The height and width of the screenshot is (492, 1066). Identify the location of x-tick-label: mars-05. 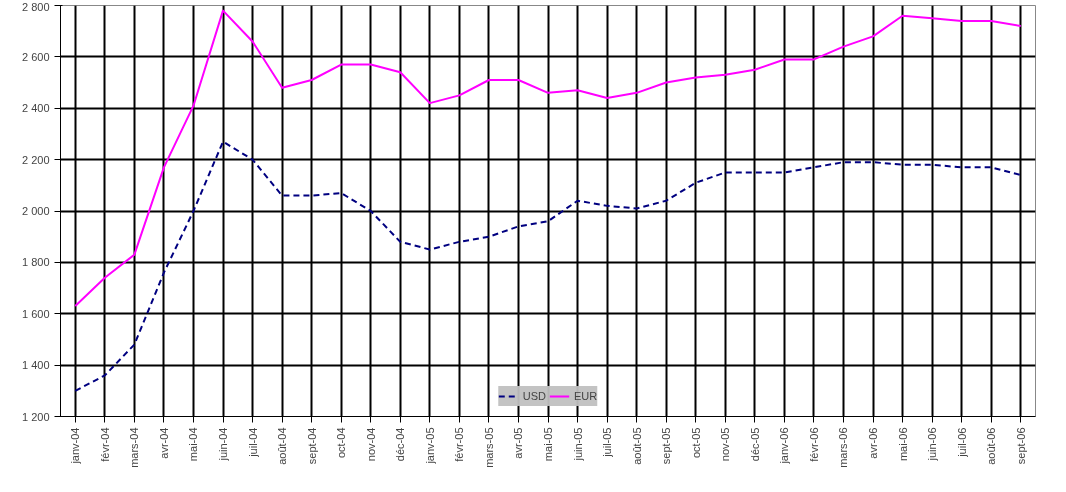
(488, 447).